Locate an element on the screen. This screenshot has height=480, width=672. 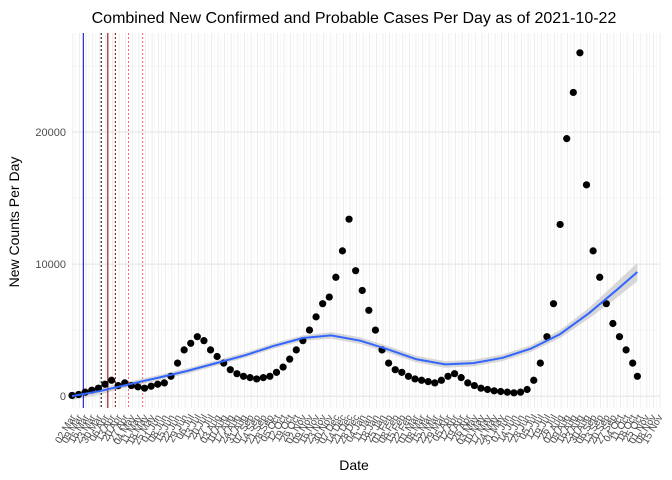
y-tick-label: 10000 is located at coordinates (50, 265).